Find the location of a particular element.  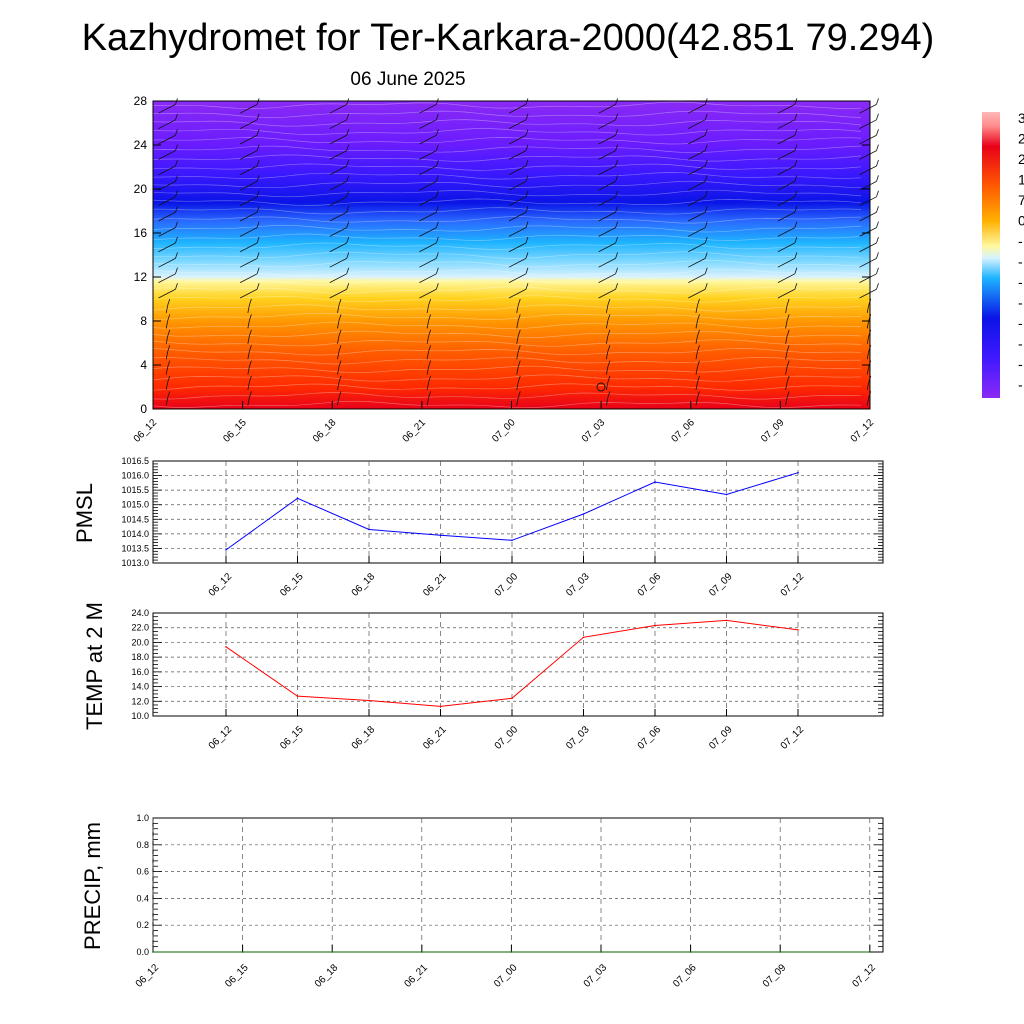

colorbar-labels: 3 2 2 1 7 0 - - - - - - - - is located at coordinates (1021, 251).